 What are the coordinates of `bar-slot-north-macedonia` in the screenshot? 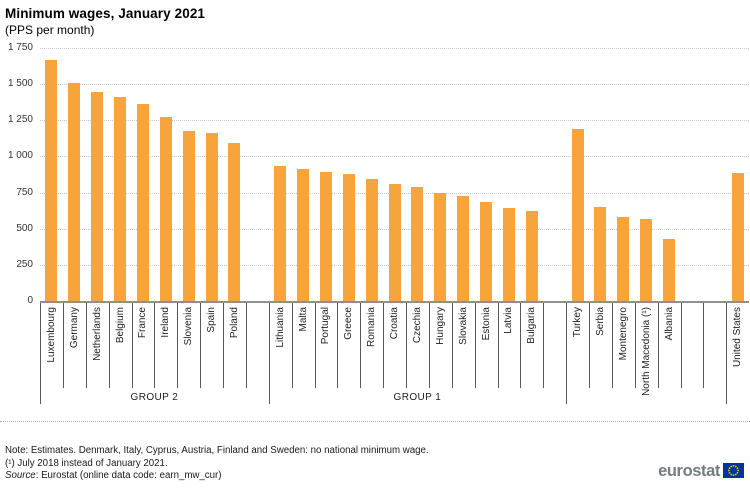 It's located at (646, 174).